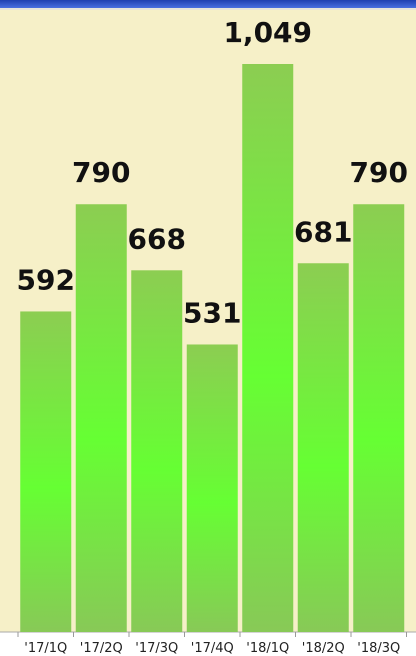 The width and height of the screenshot is (416, 656). I want to click on top-banner, so click(208, 4).